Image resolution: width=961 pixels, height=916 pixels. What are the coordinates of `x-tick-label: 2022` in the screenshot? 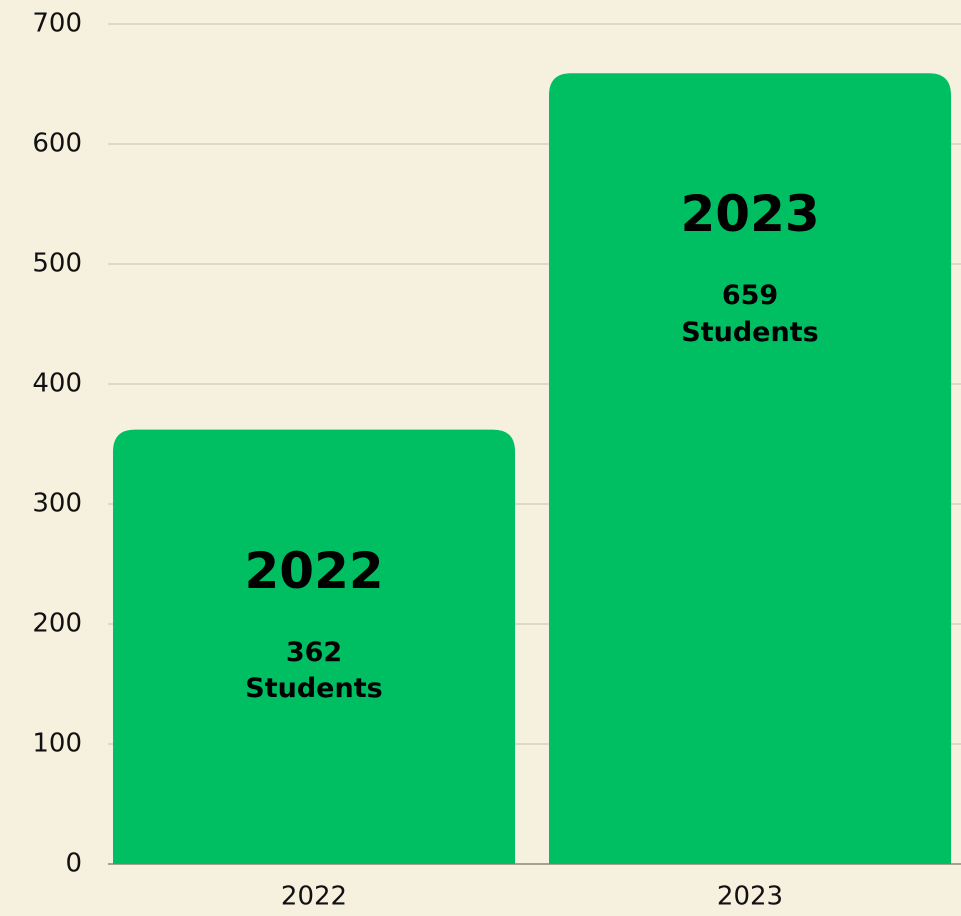 It's located at (314, 897).